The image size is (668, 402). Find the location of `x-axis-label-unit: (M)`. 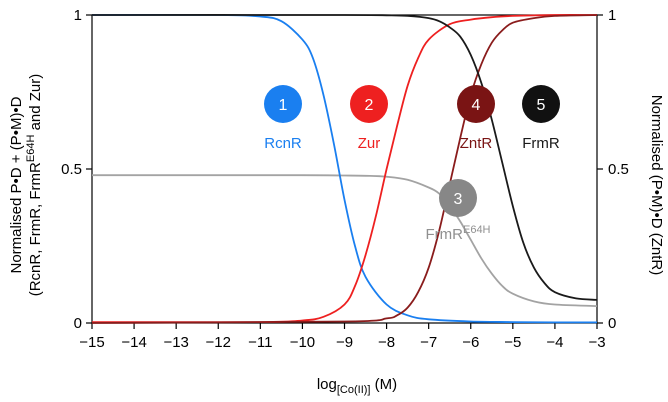

x-axis-label-unit: (M) is located at coordinates (384, 384).